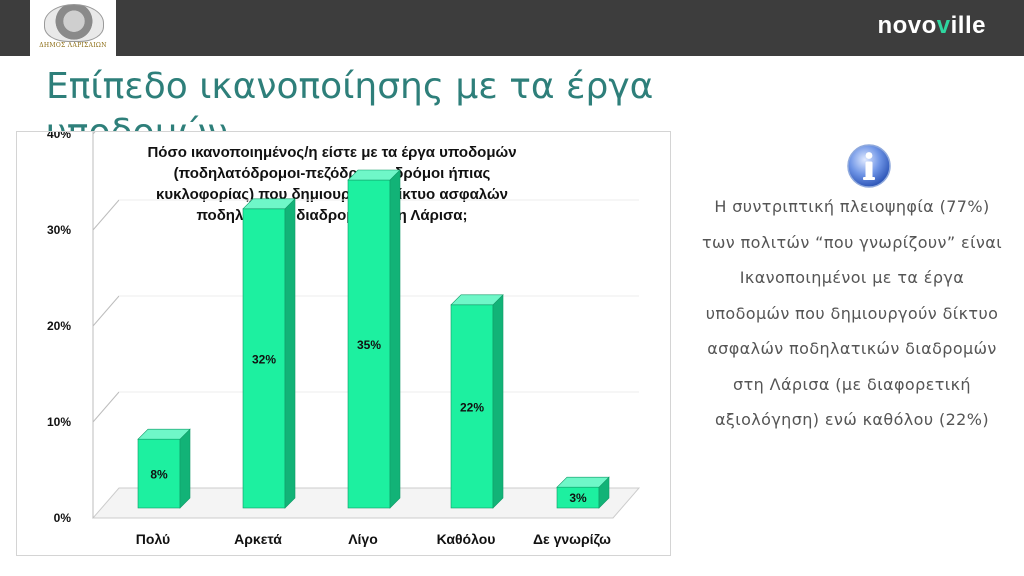  What do you see at coordinates (153, 539) in the screenshot?
I see `category-label: Πολύ` at bounding box center [153, 539].